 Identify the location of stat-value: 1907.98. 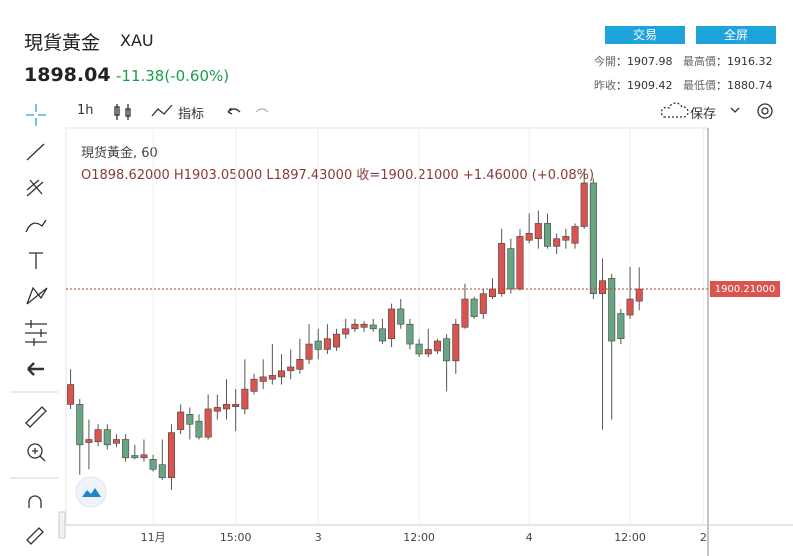
(650, 61).